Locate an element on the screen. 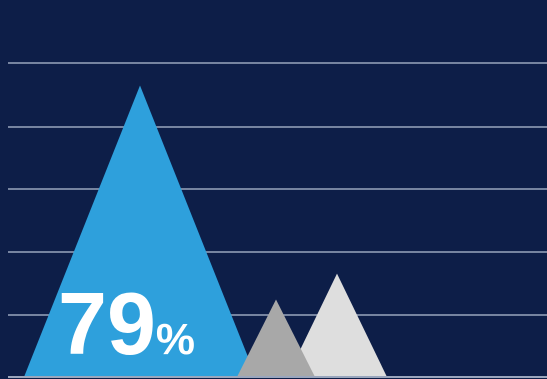 The image size is (547, 379). data-label-79: 79% is located at coordinates (126, 323).